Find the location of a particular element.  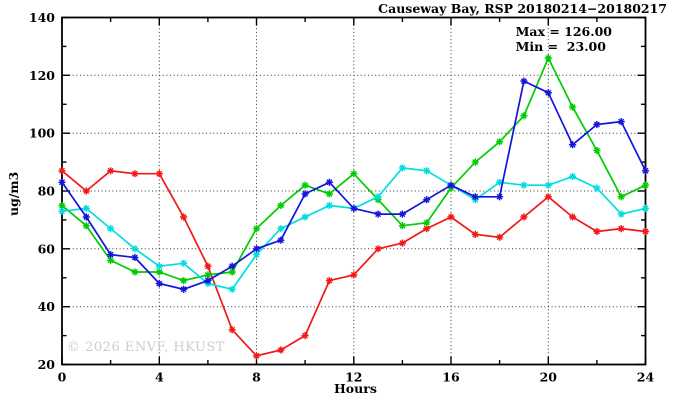

y-axis-label: ug/m3 is located at coordinates (13, 193).